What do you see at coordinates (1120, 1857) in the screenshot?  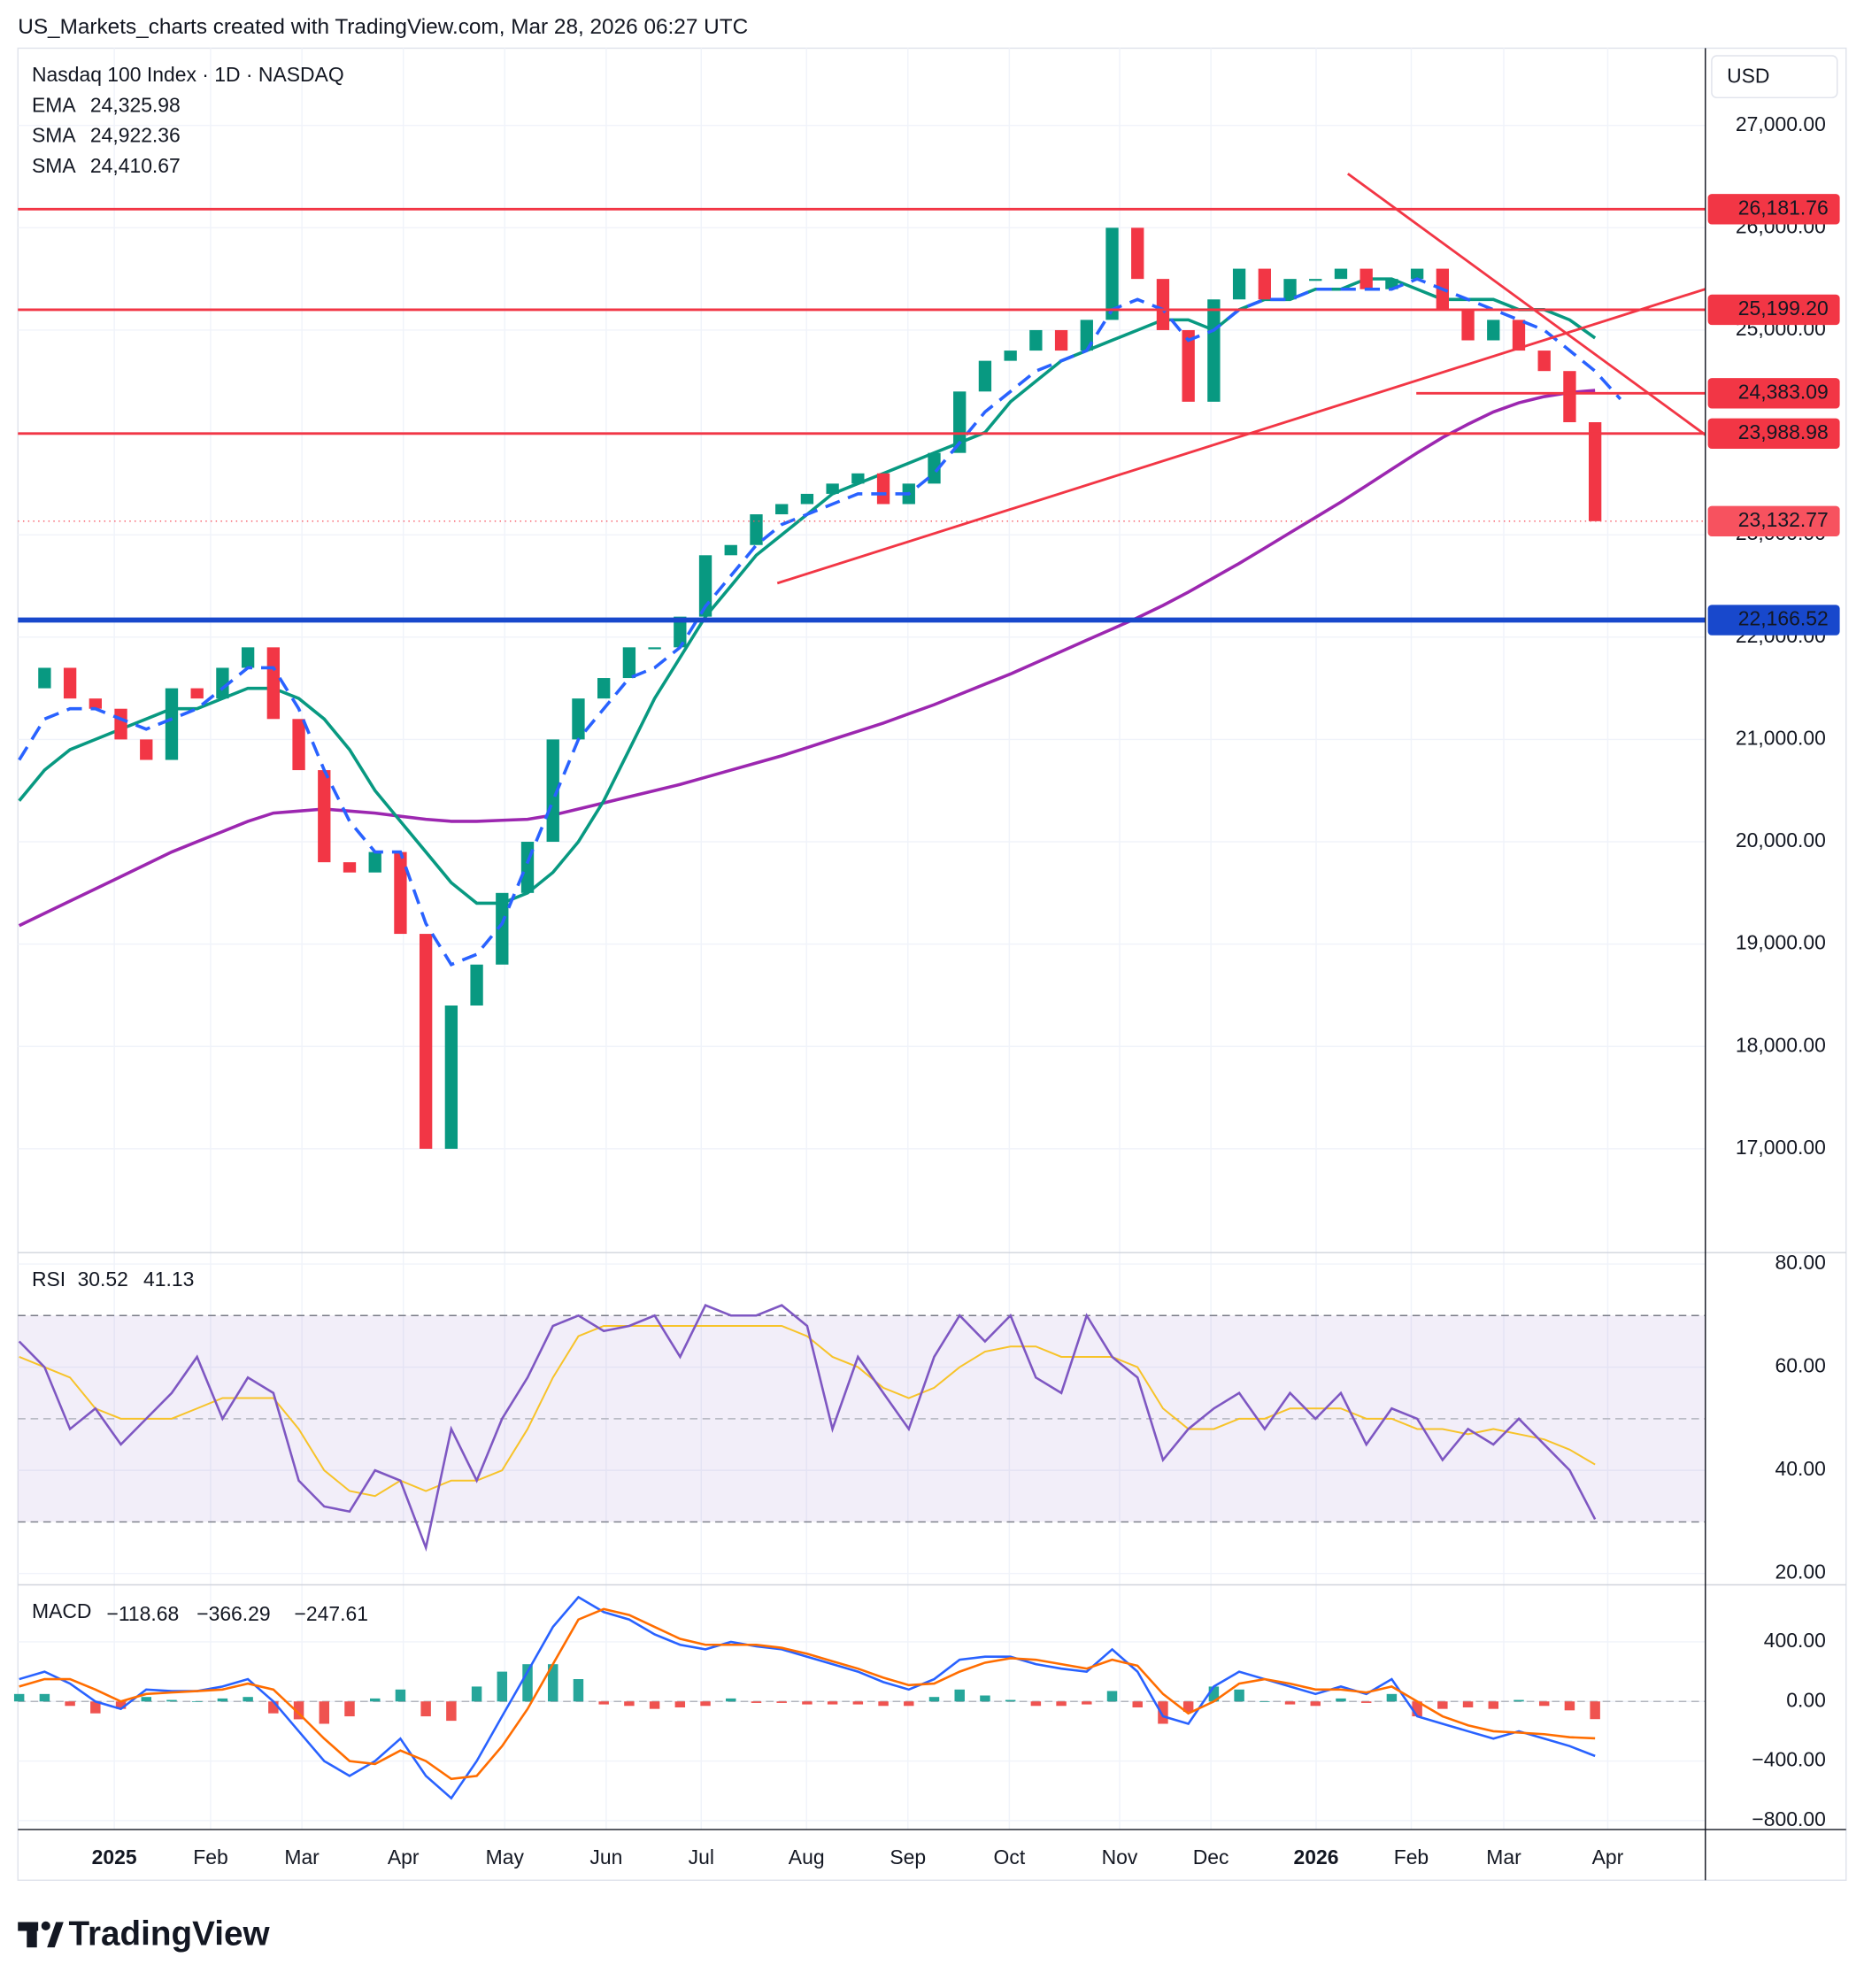 I see `x-tick-label: Nov` at bounding box center [1120, 1857].